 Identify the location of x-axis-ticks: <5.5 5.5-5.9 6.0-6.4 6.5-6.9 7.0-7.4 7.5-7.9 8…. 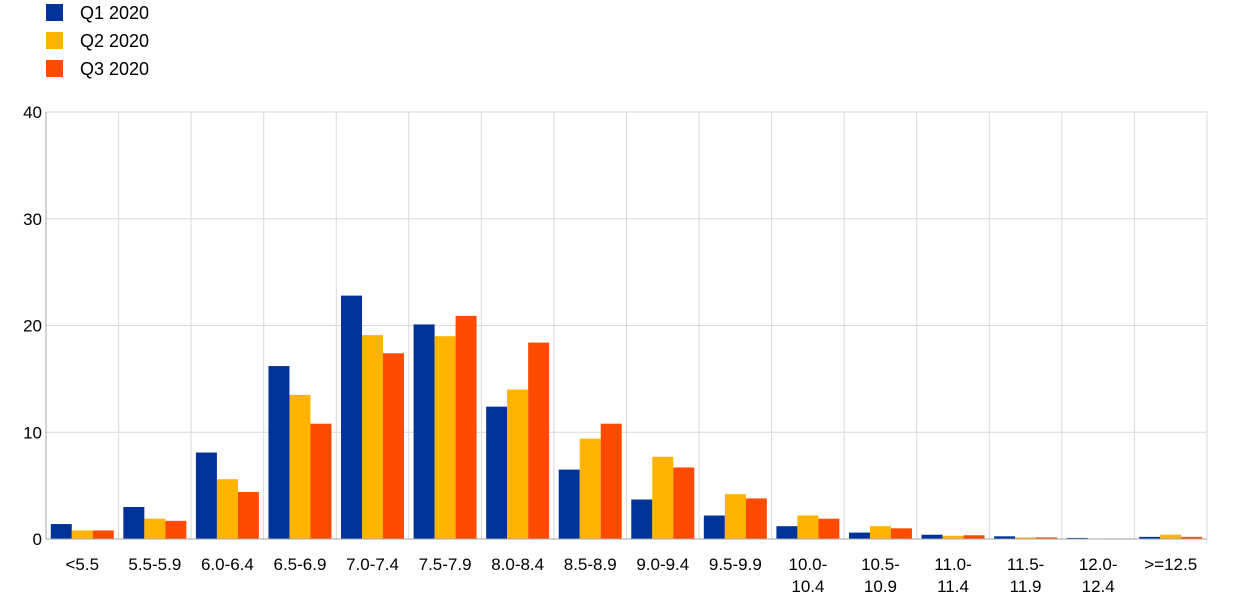
(632, 575).